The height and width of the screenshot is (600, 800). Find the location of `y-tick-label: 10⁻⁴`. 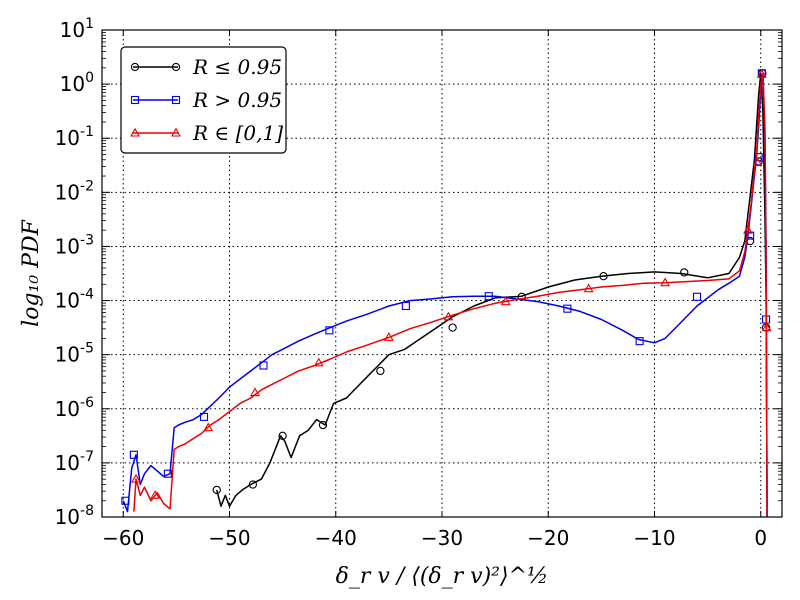

y-tick-label: 10⁻⁴ is located at coordinates (75, 300).